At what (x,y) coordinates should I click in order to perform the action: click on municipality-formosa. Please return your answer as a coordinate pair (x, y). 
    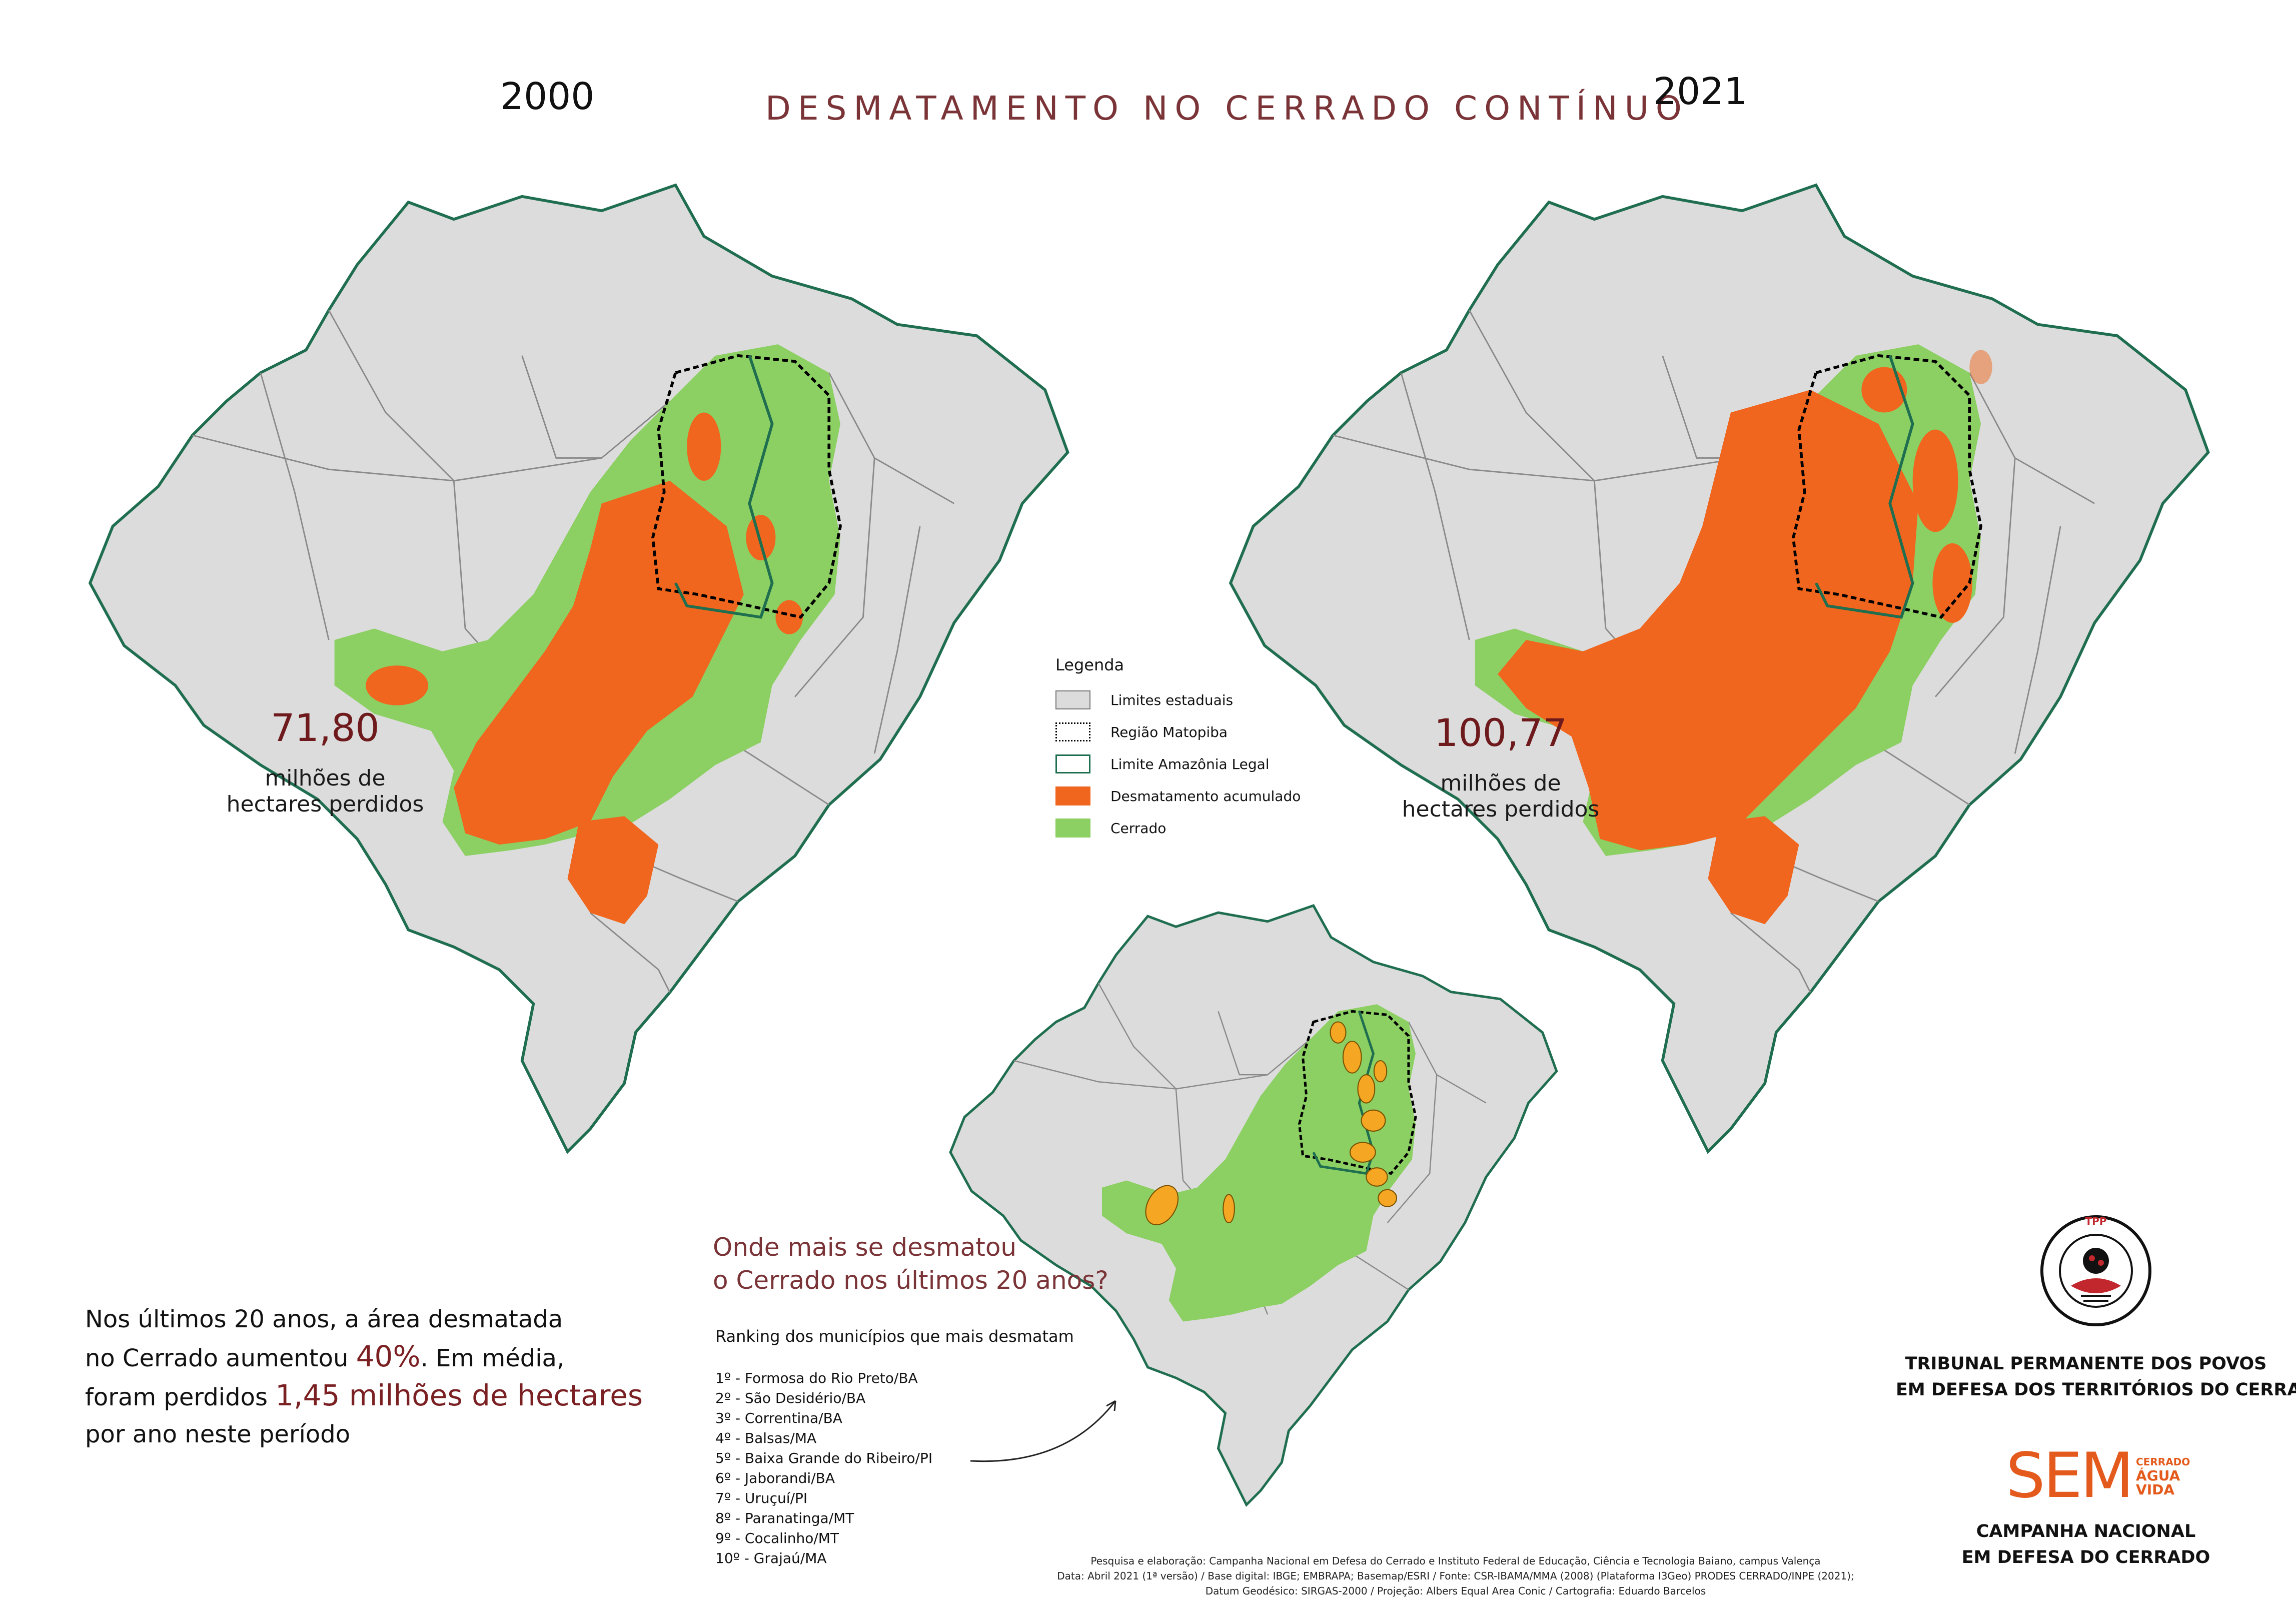
    Looking at the image, I should click on (1374, 1120).